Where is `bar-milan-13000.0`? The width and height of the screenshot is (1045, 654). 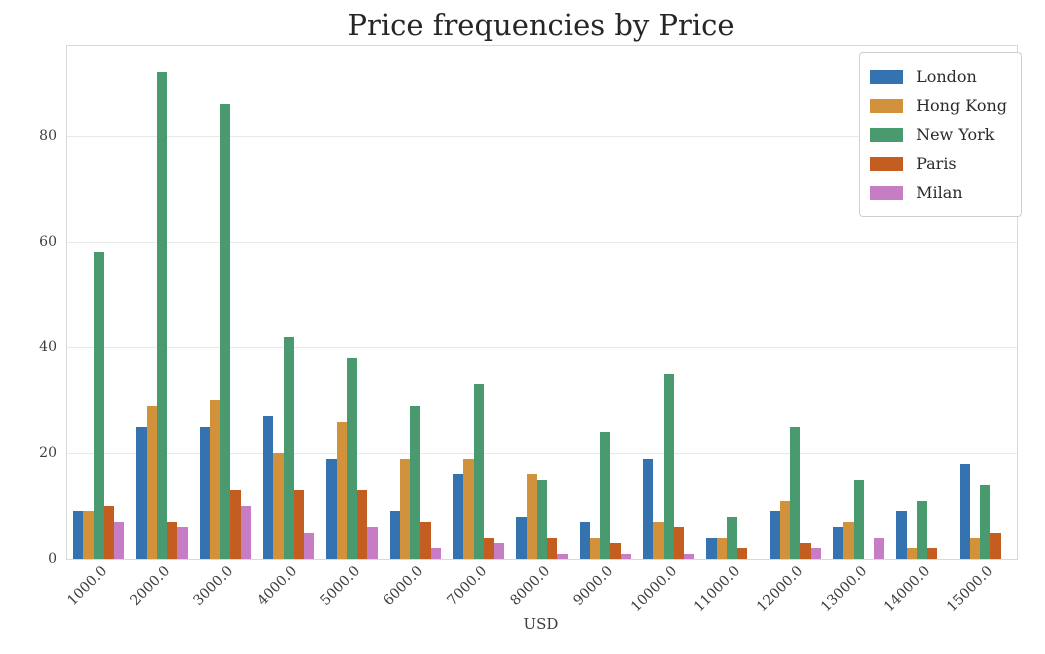
bar-milan-13000.0 is located at coordinates (879, 548).